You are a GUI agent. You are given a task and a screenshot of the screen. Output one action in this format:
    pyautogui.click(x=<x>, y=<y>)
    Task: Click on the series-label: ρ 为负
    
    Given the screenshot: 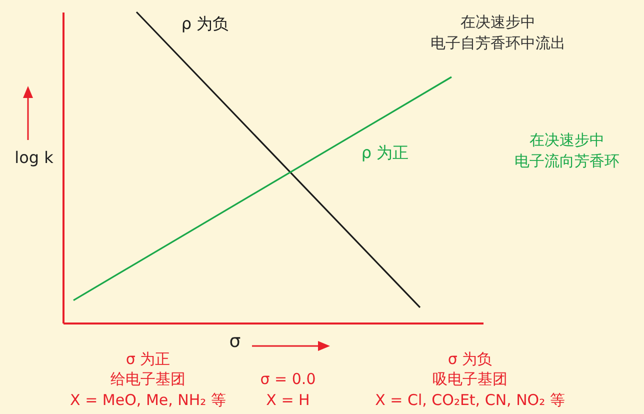 What is the action you would take?
    pyautogui.click(x=205, y=24)
    